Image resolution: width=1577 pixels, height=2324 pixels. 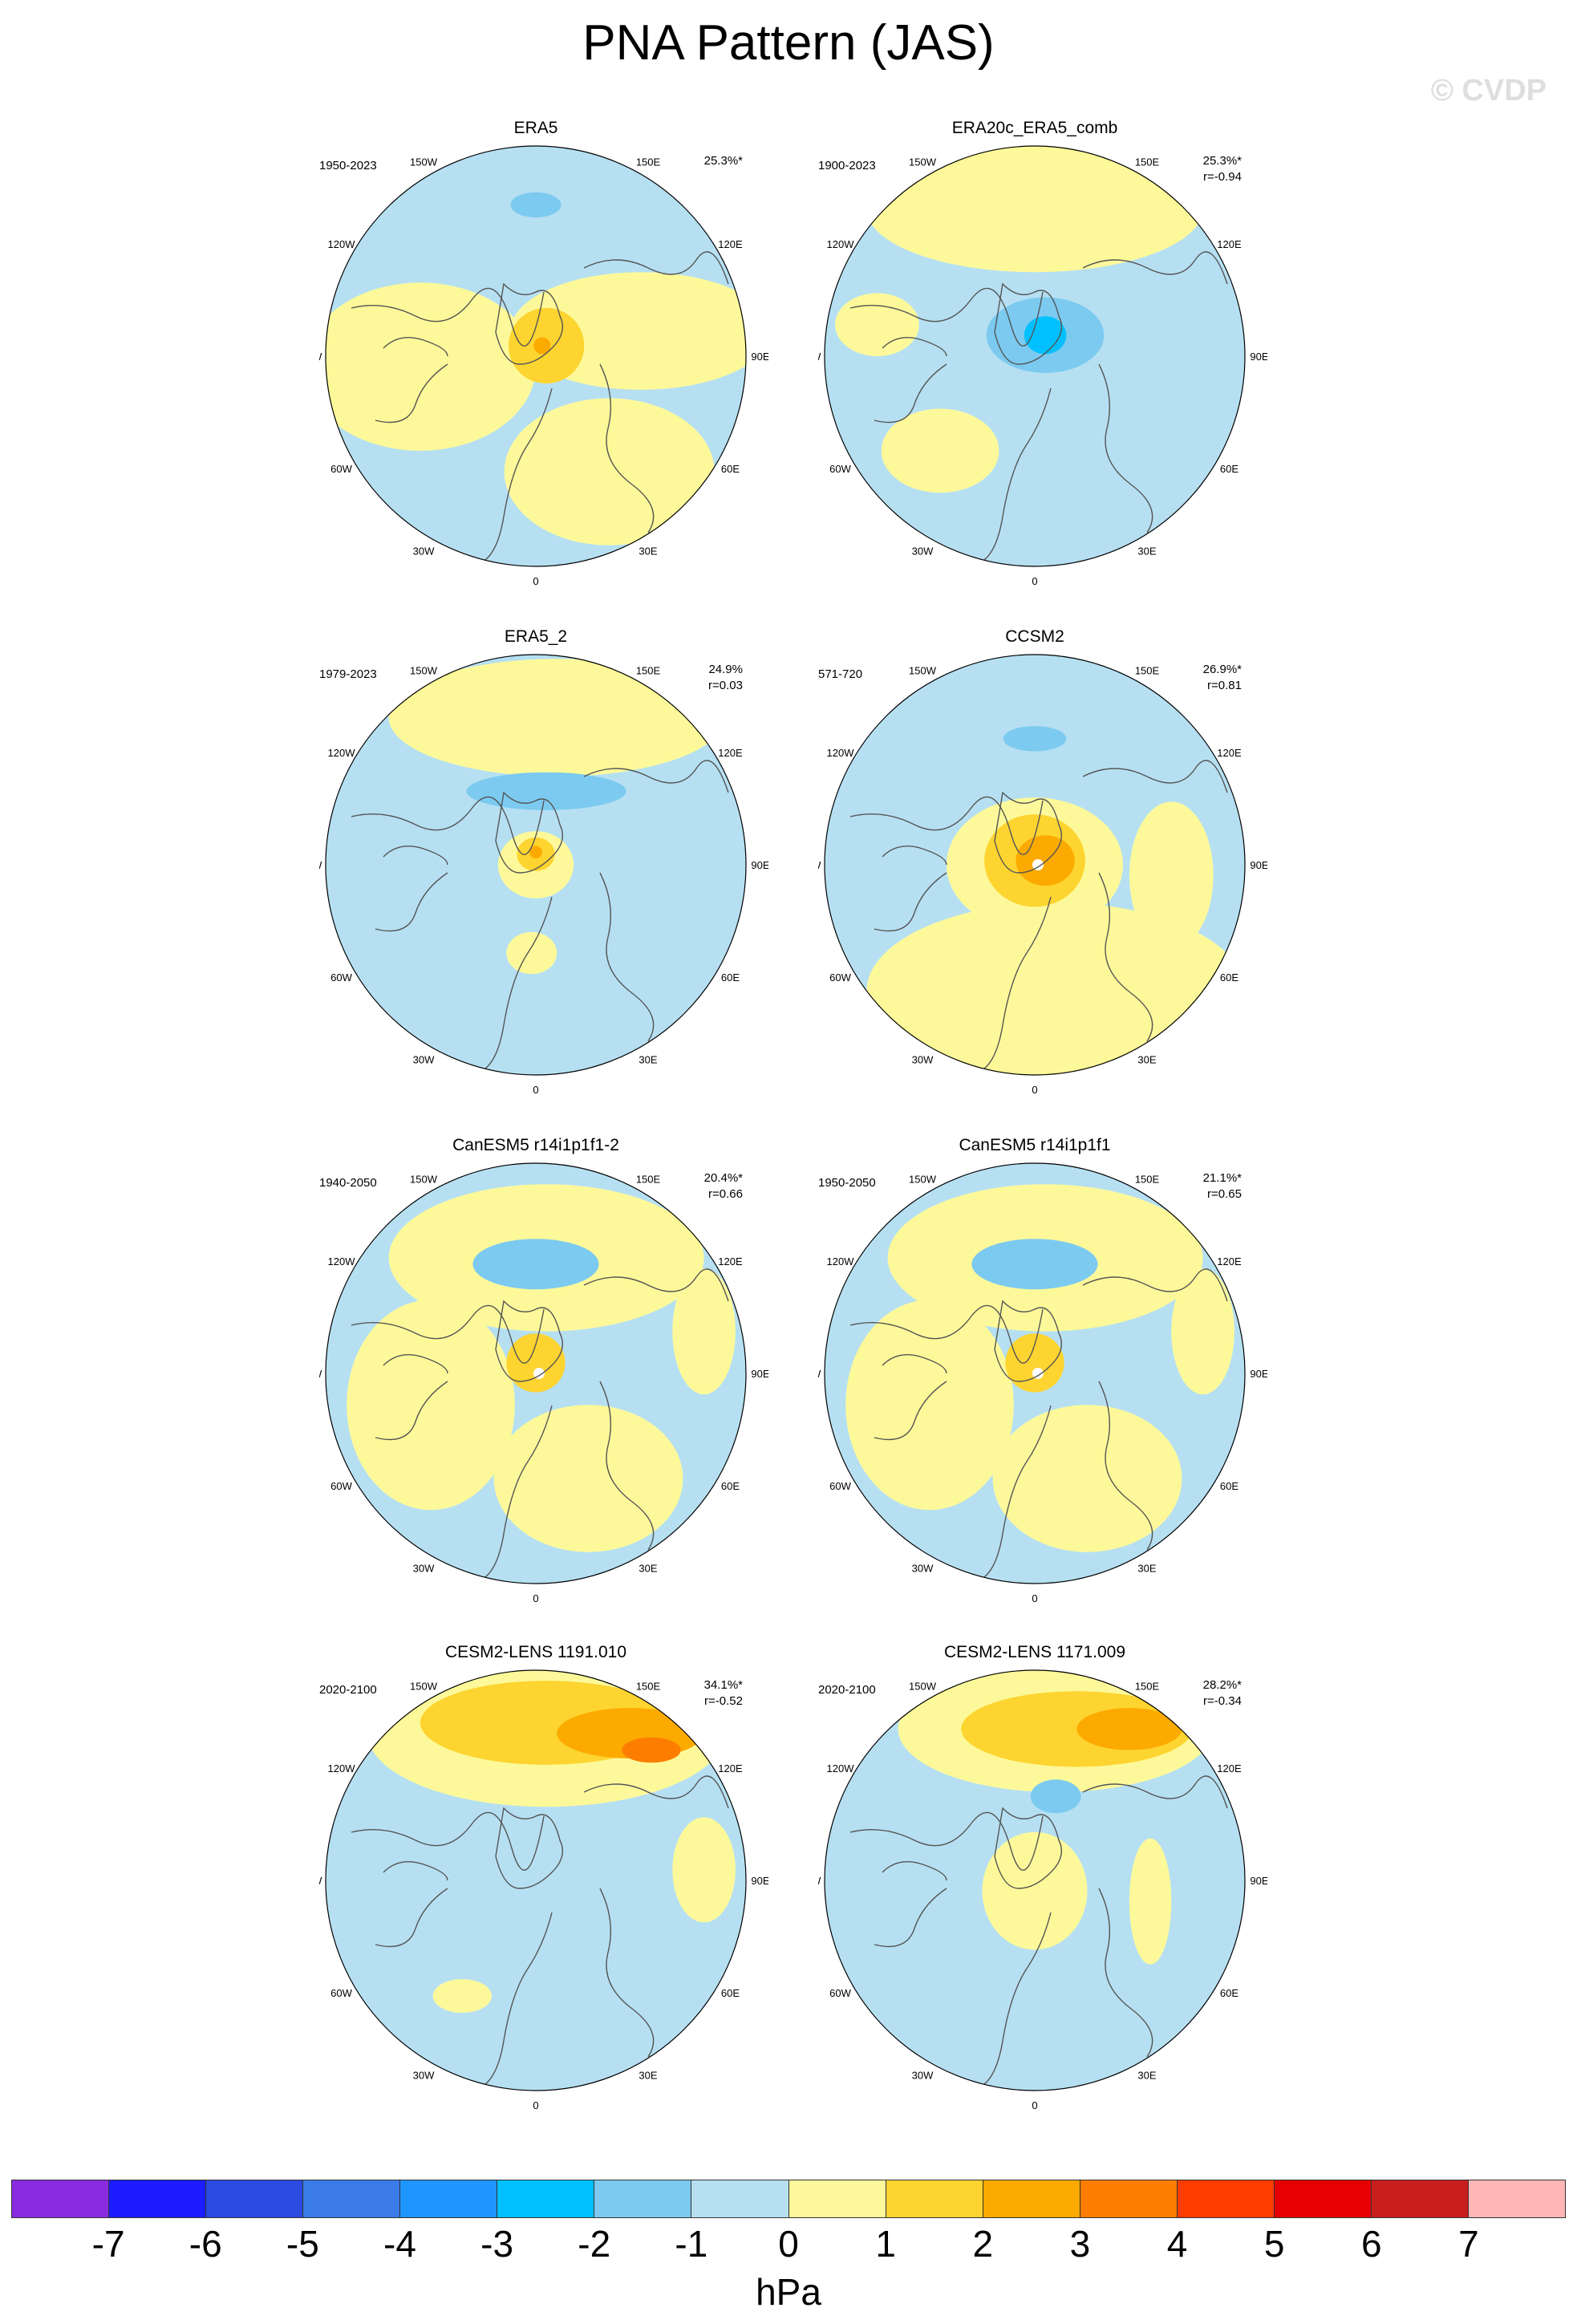 I want to click on pole-marker, so click(x=1038, y=864).